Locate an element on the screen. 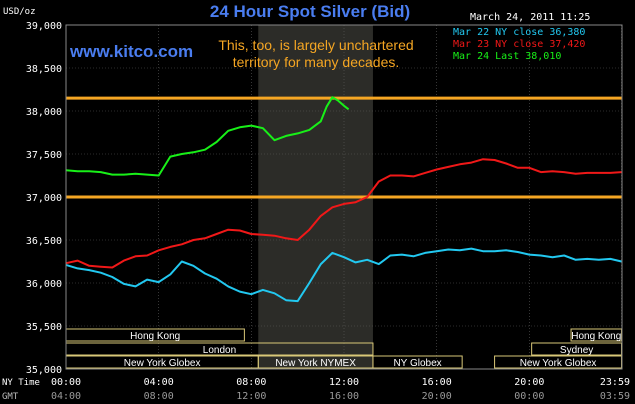  x-axis-label-gmt: GMT is located at coordinates (10, 397).